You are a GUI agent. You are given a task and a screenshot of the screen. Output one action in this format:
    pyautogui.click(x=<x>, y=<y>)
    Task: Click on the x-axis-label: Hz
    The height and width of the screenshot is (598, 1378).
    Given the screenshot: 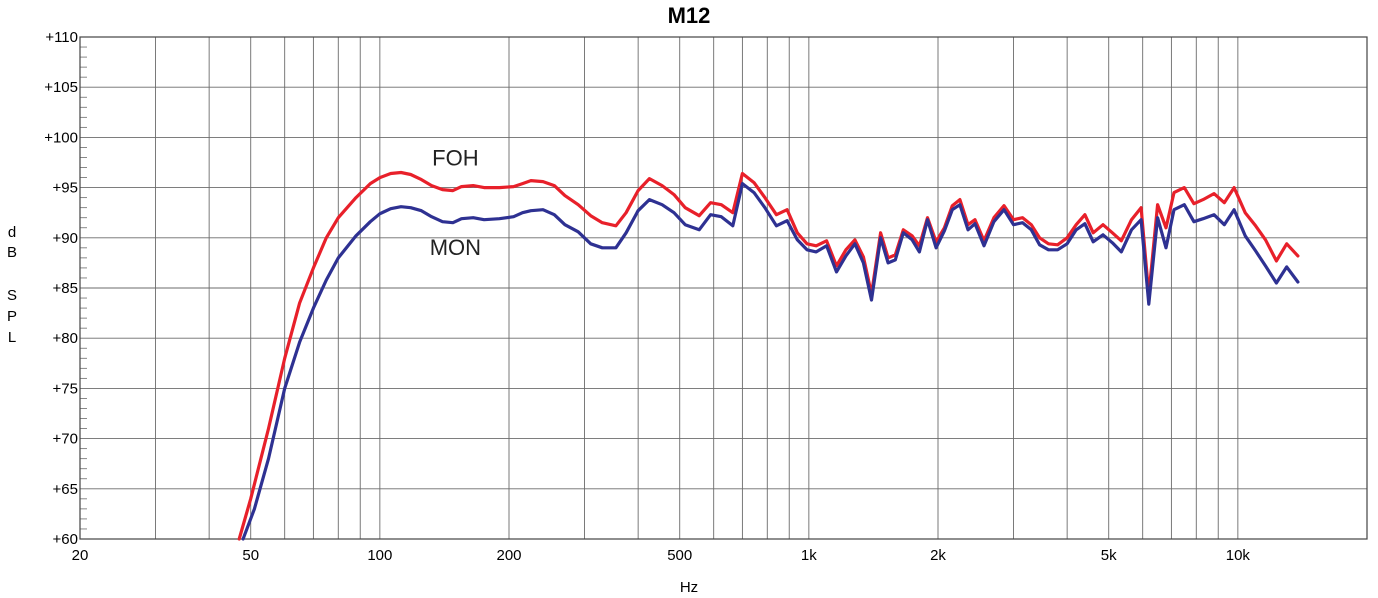 What is the action you would take?
    pyautogui.click(x=689, y=587)
    